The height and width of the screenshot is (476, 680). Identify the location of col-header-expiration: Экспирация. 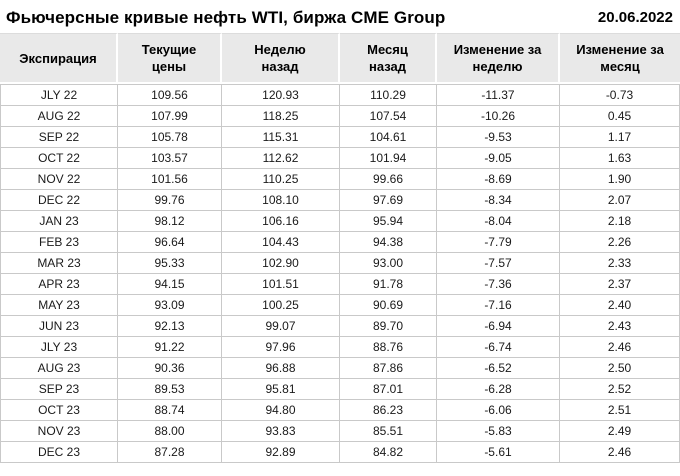
(59, 58).